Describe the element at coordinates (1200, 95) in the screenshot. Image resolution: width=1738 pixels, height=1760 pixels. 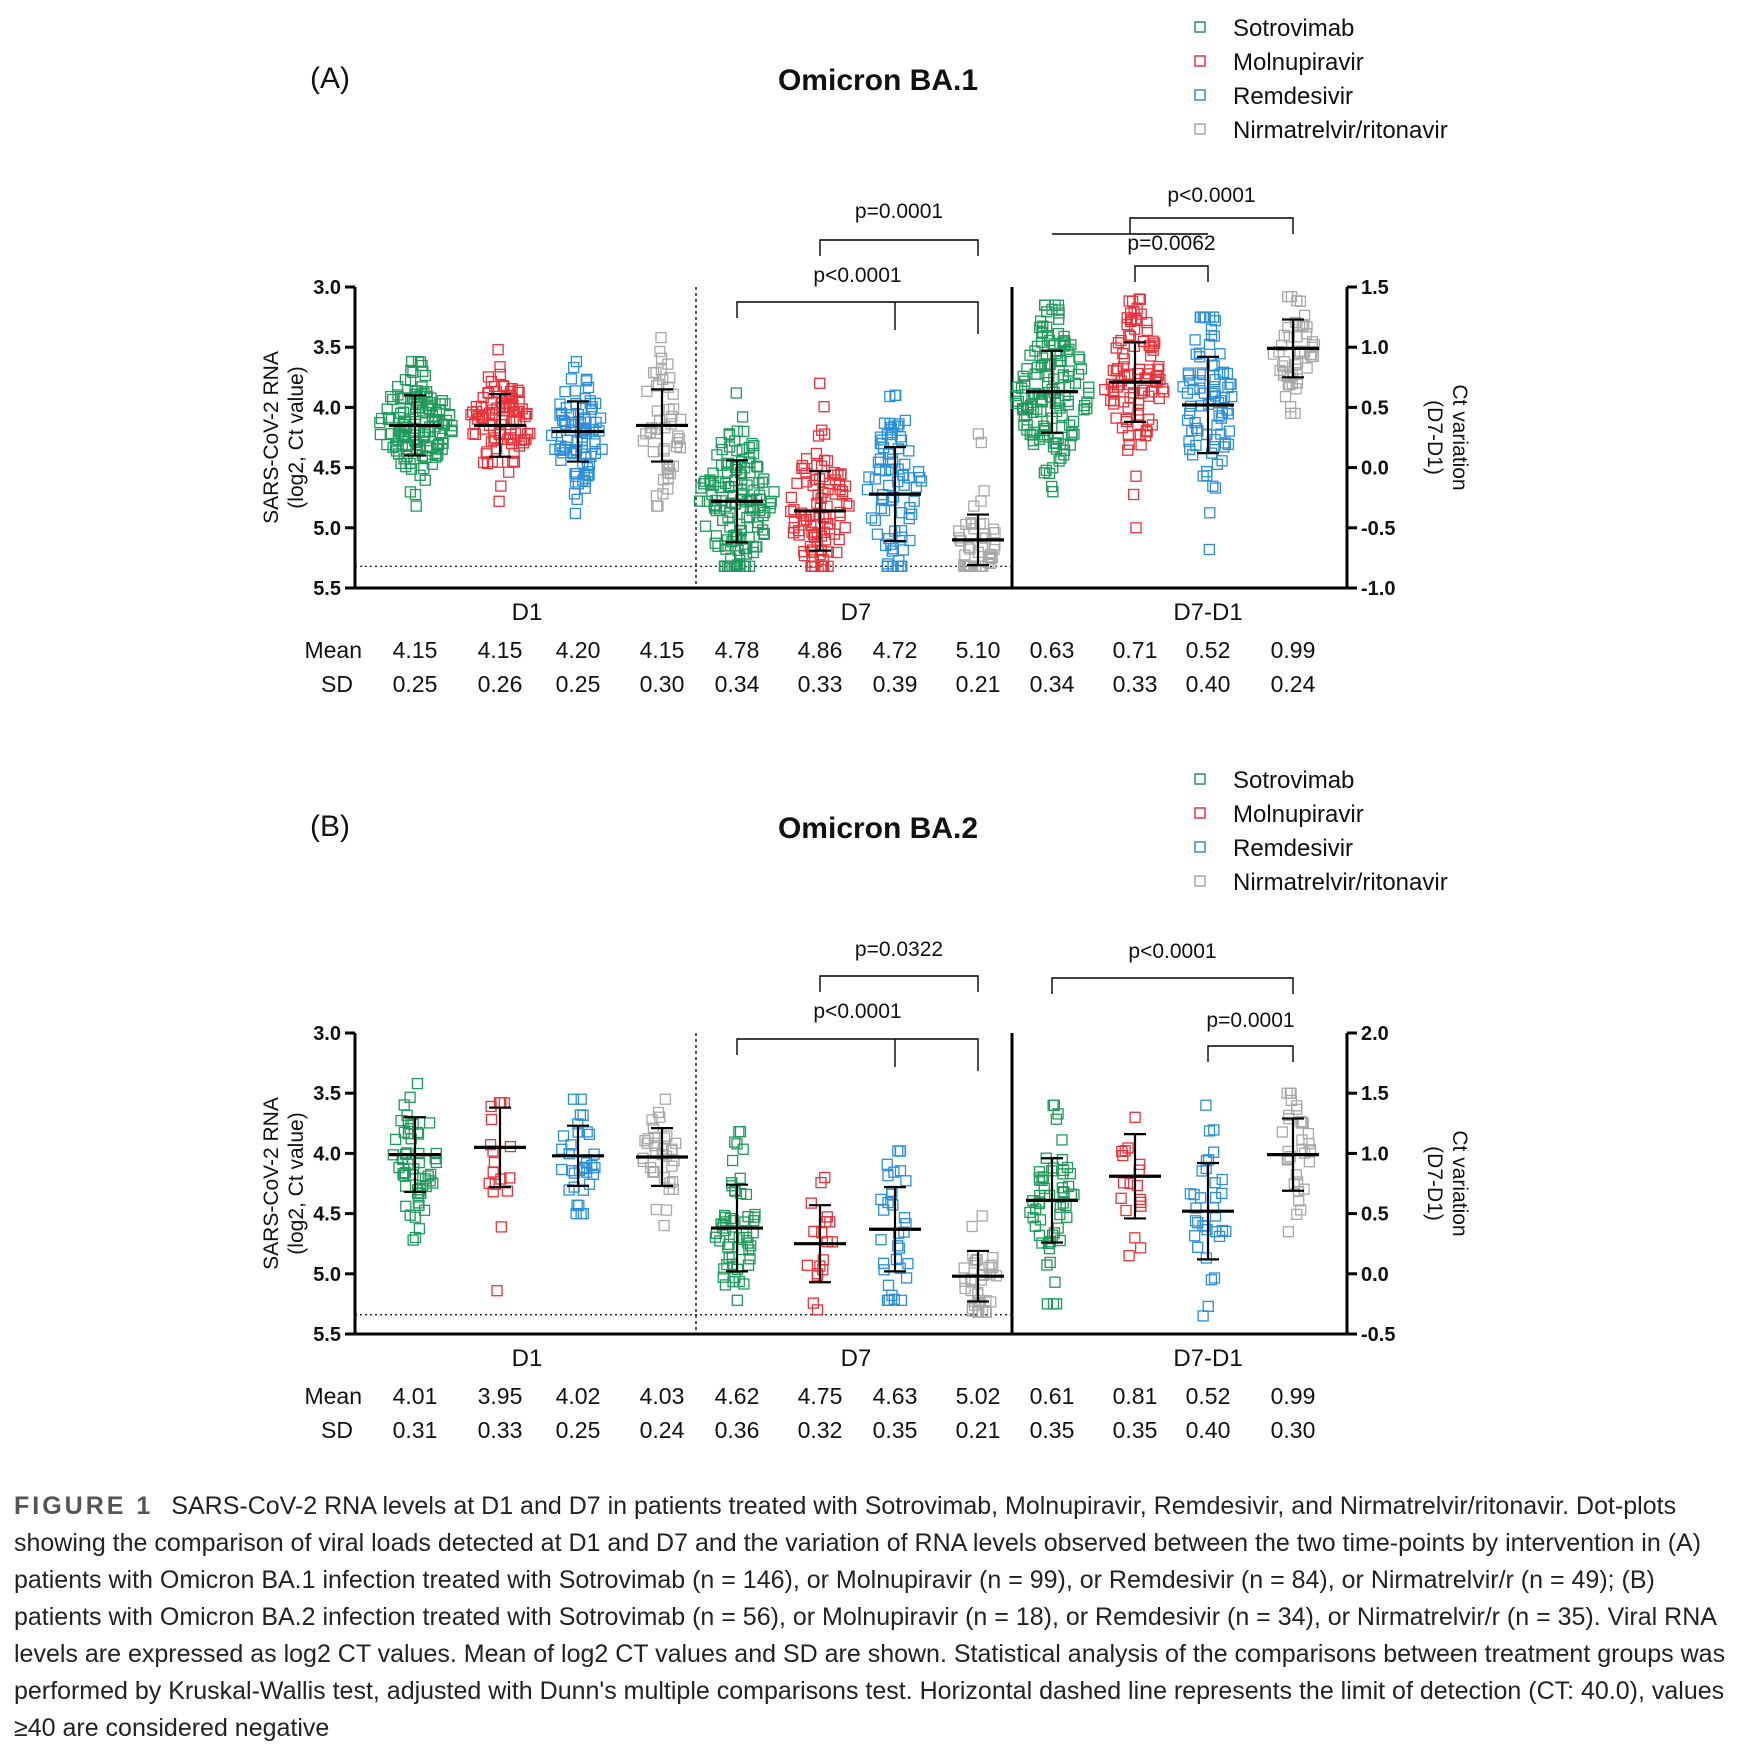
I see `legend-marker` at that location.